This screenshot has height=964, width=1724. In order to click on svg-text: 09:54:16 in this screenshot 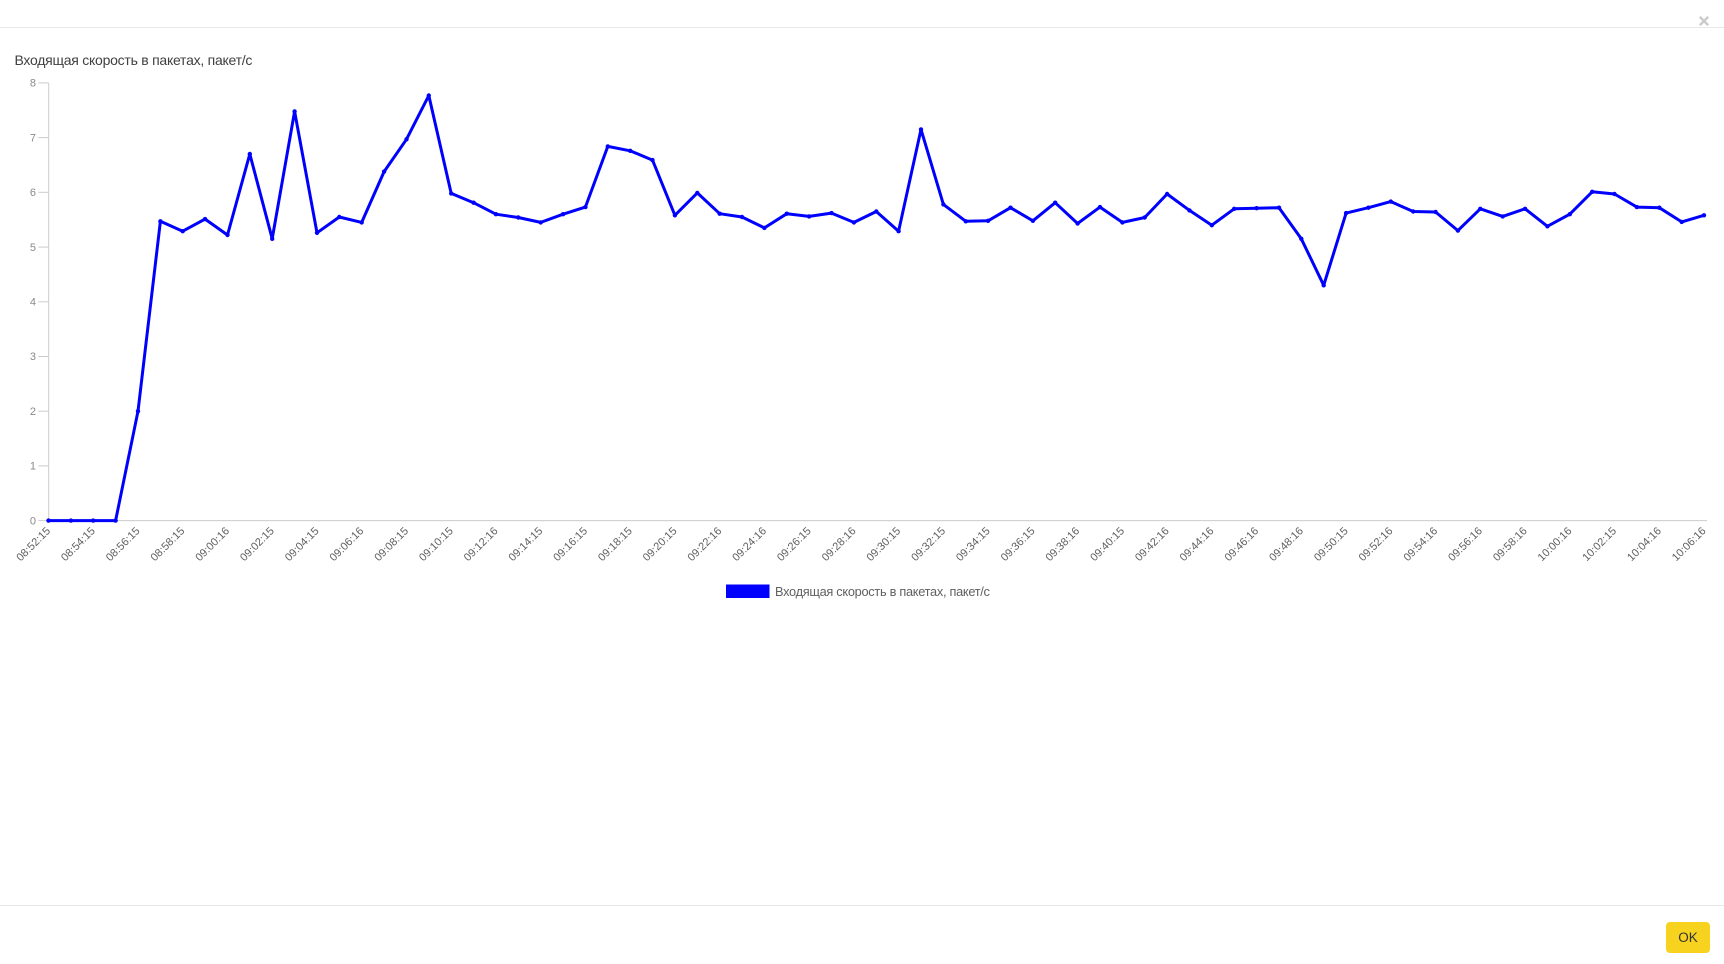, I will do `click(1420, 544)`.